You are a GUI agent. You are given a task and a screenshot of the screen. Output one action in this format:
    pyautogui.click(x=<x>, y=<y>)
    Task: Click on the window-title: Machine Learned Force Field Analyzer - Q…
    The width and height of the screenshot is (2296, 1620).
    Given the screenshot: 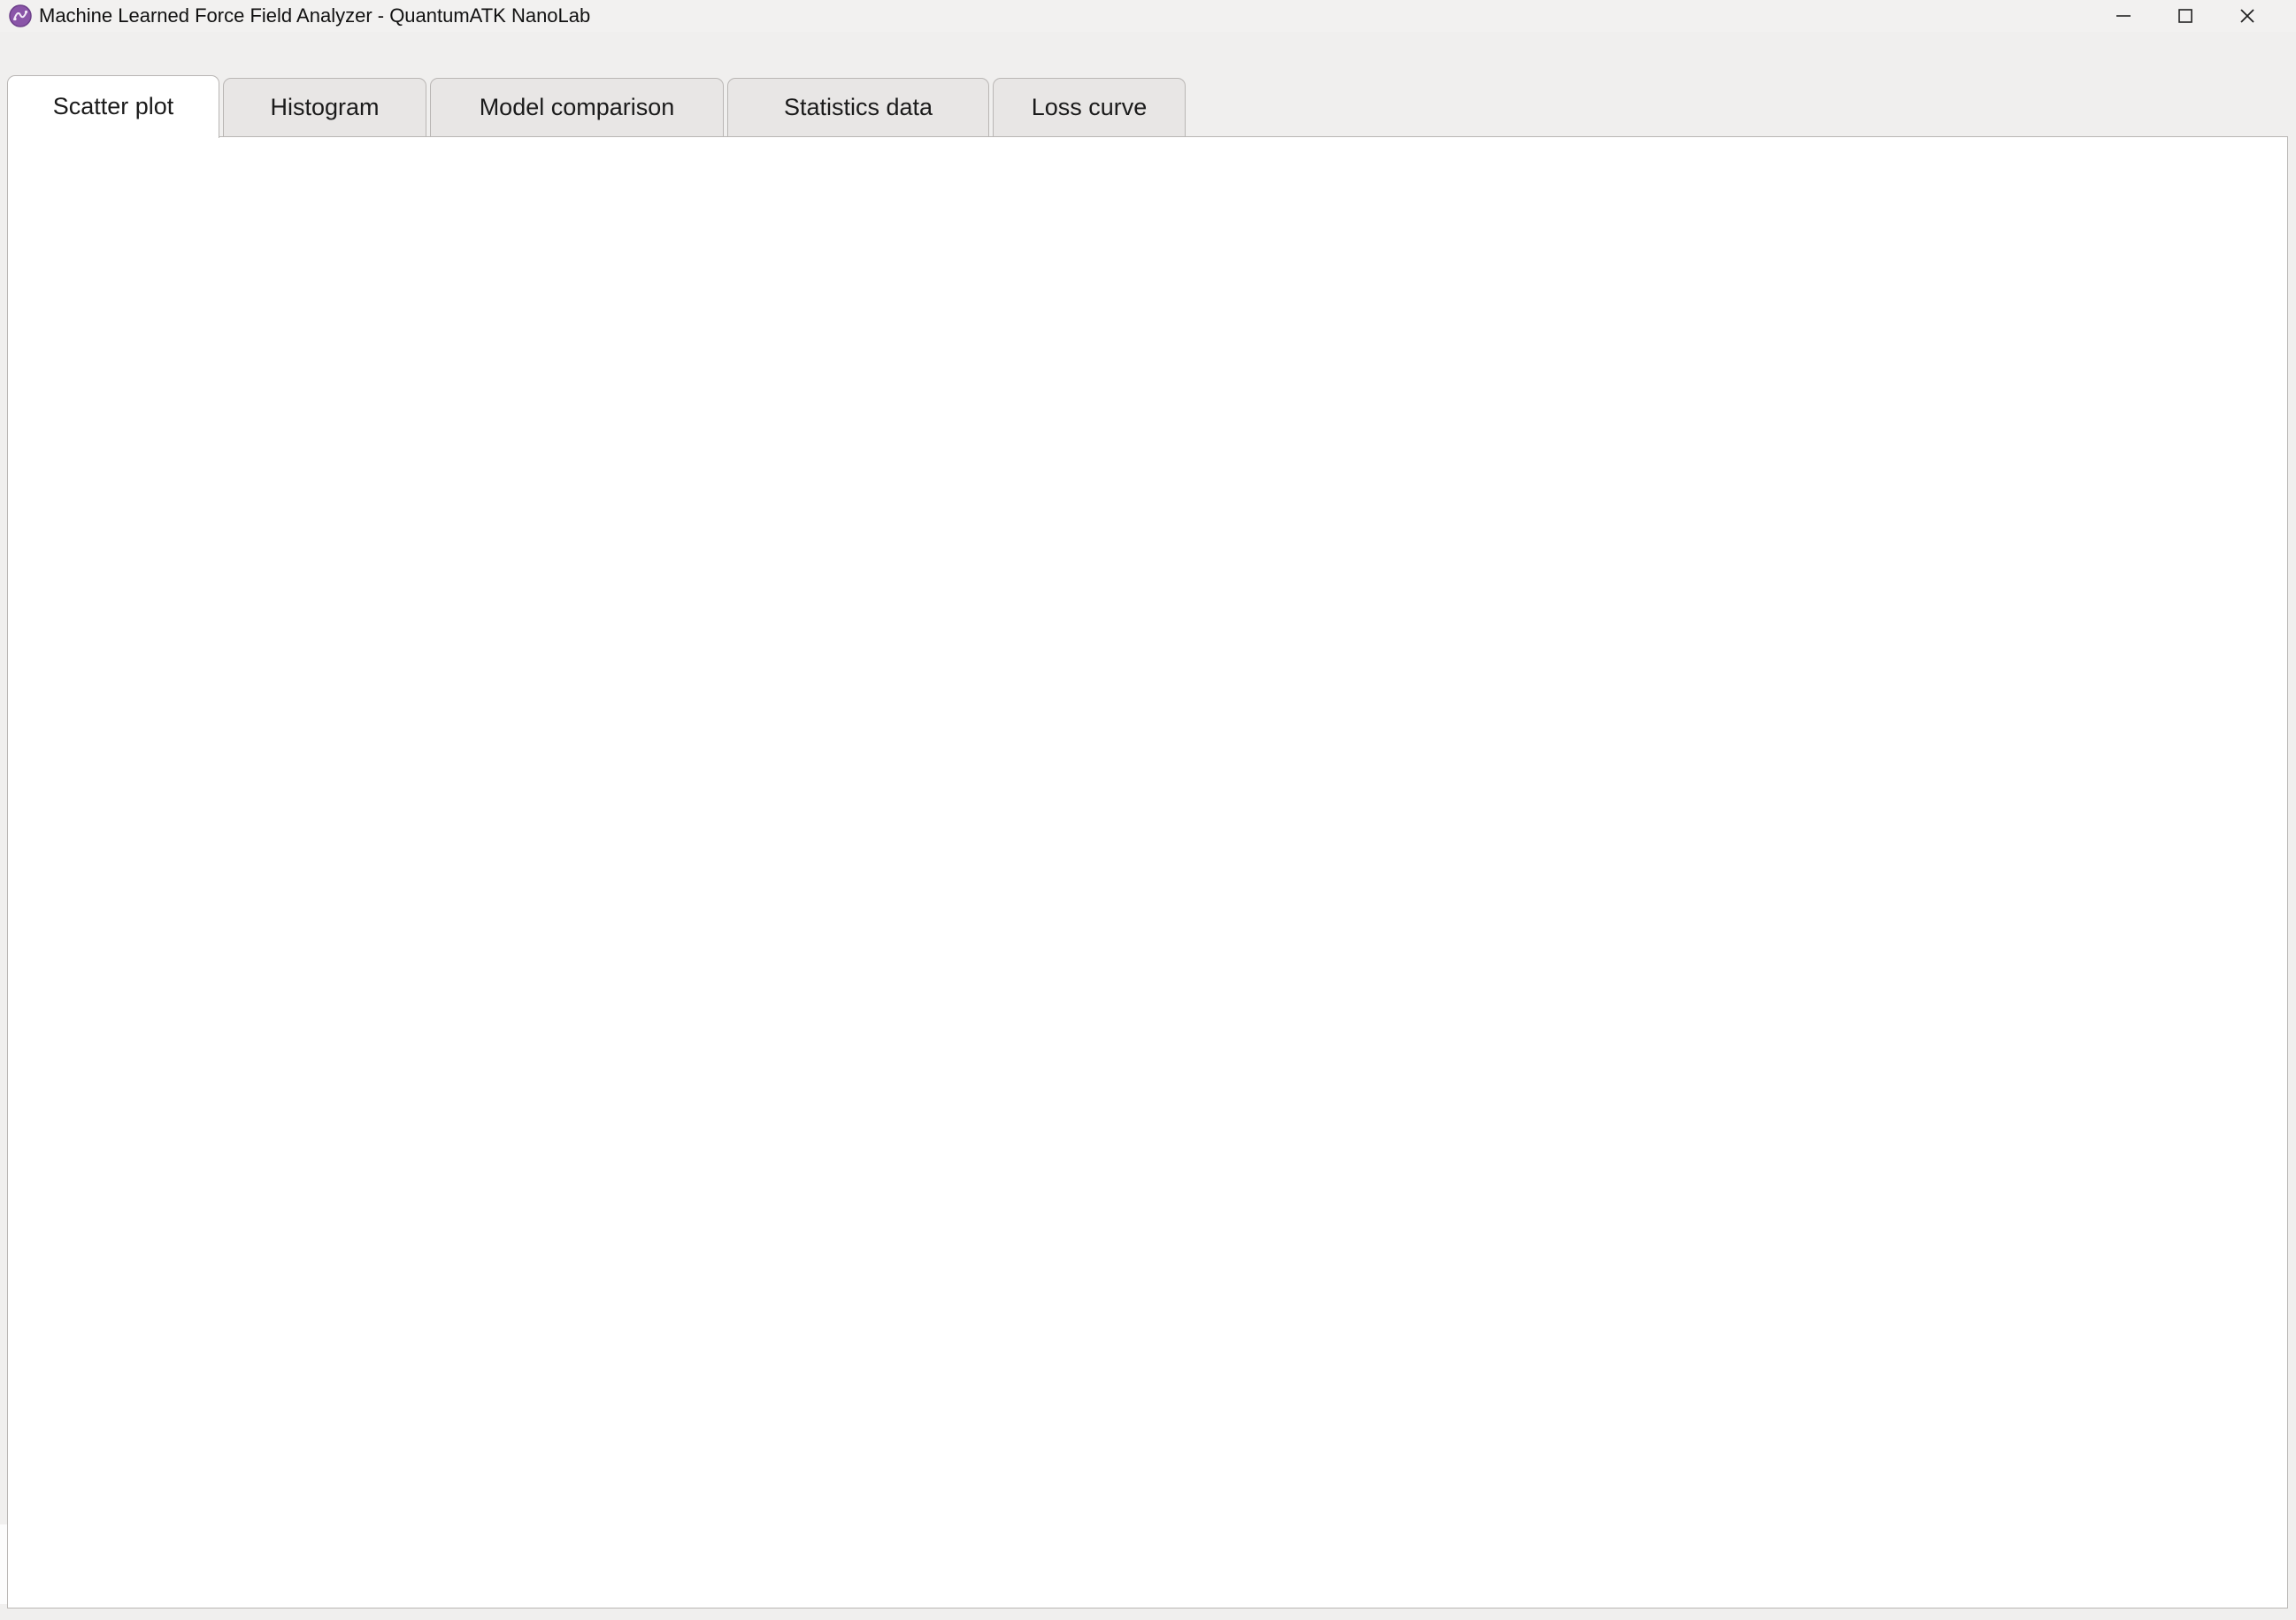 What is the action you would take?
    pyautogui.click(x=315, y=15)
    